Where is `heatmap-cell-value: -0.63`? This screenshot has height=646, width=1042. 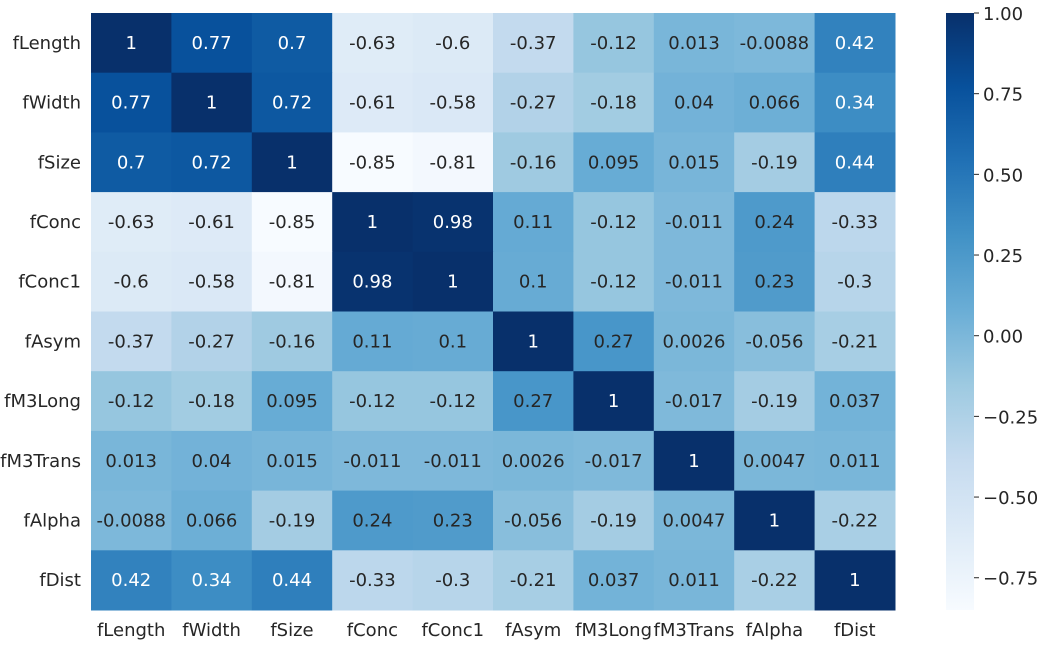 heatmap-cell-value: -0.63 is located at coordinates (372, 43).